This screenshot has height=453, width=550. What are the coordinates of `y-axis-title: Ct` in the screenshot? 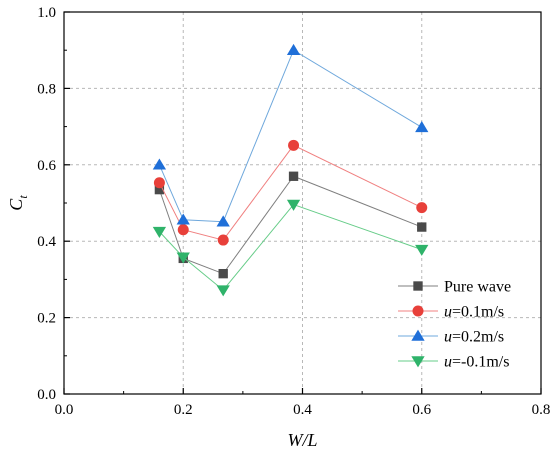 It's located at (18, 203).